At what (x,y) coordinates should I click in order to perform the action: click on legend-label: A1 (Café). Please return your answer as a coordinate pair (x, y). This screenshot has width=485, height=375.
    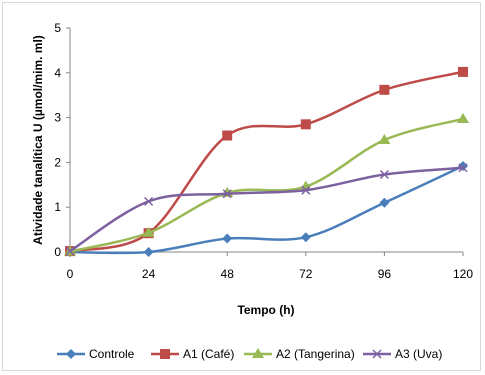
    Looking at the image, I should click on (208, 354).